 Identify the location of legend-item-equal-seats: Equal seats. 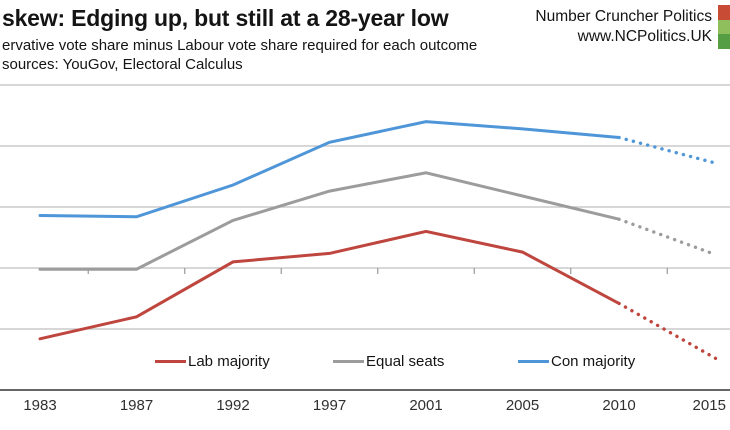
(388, 361).